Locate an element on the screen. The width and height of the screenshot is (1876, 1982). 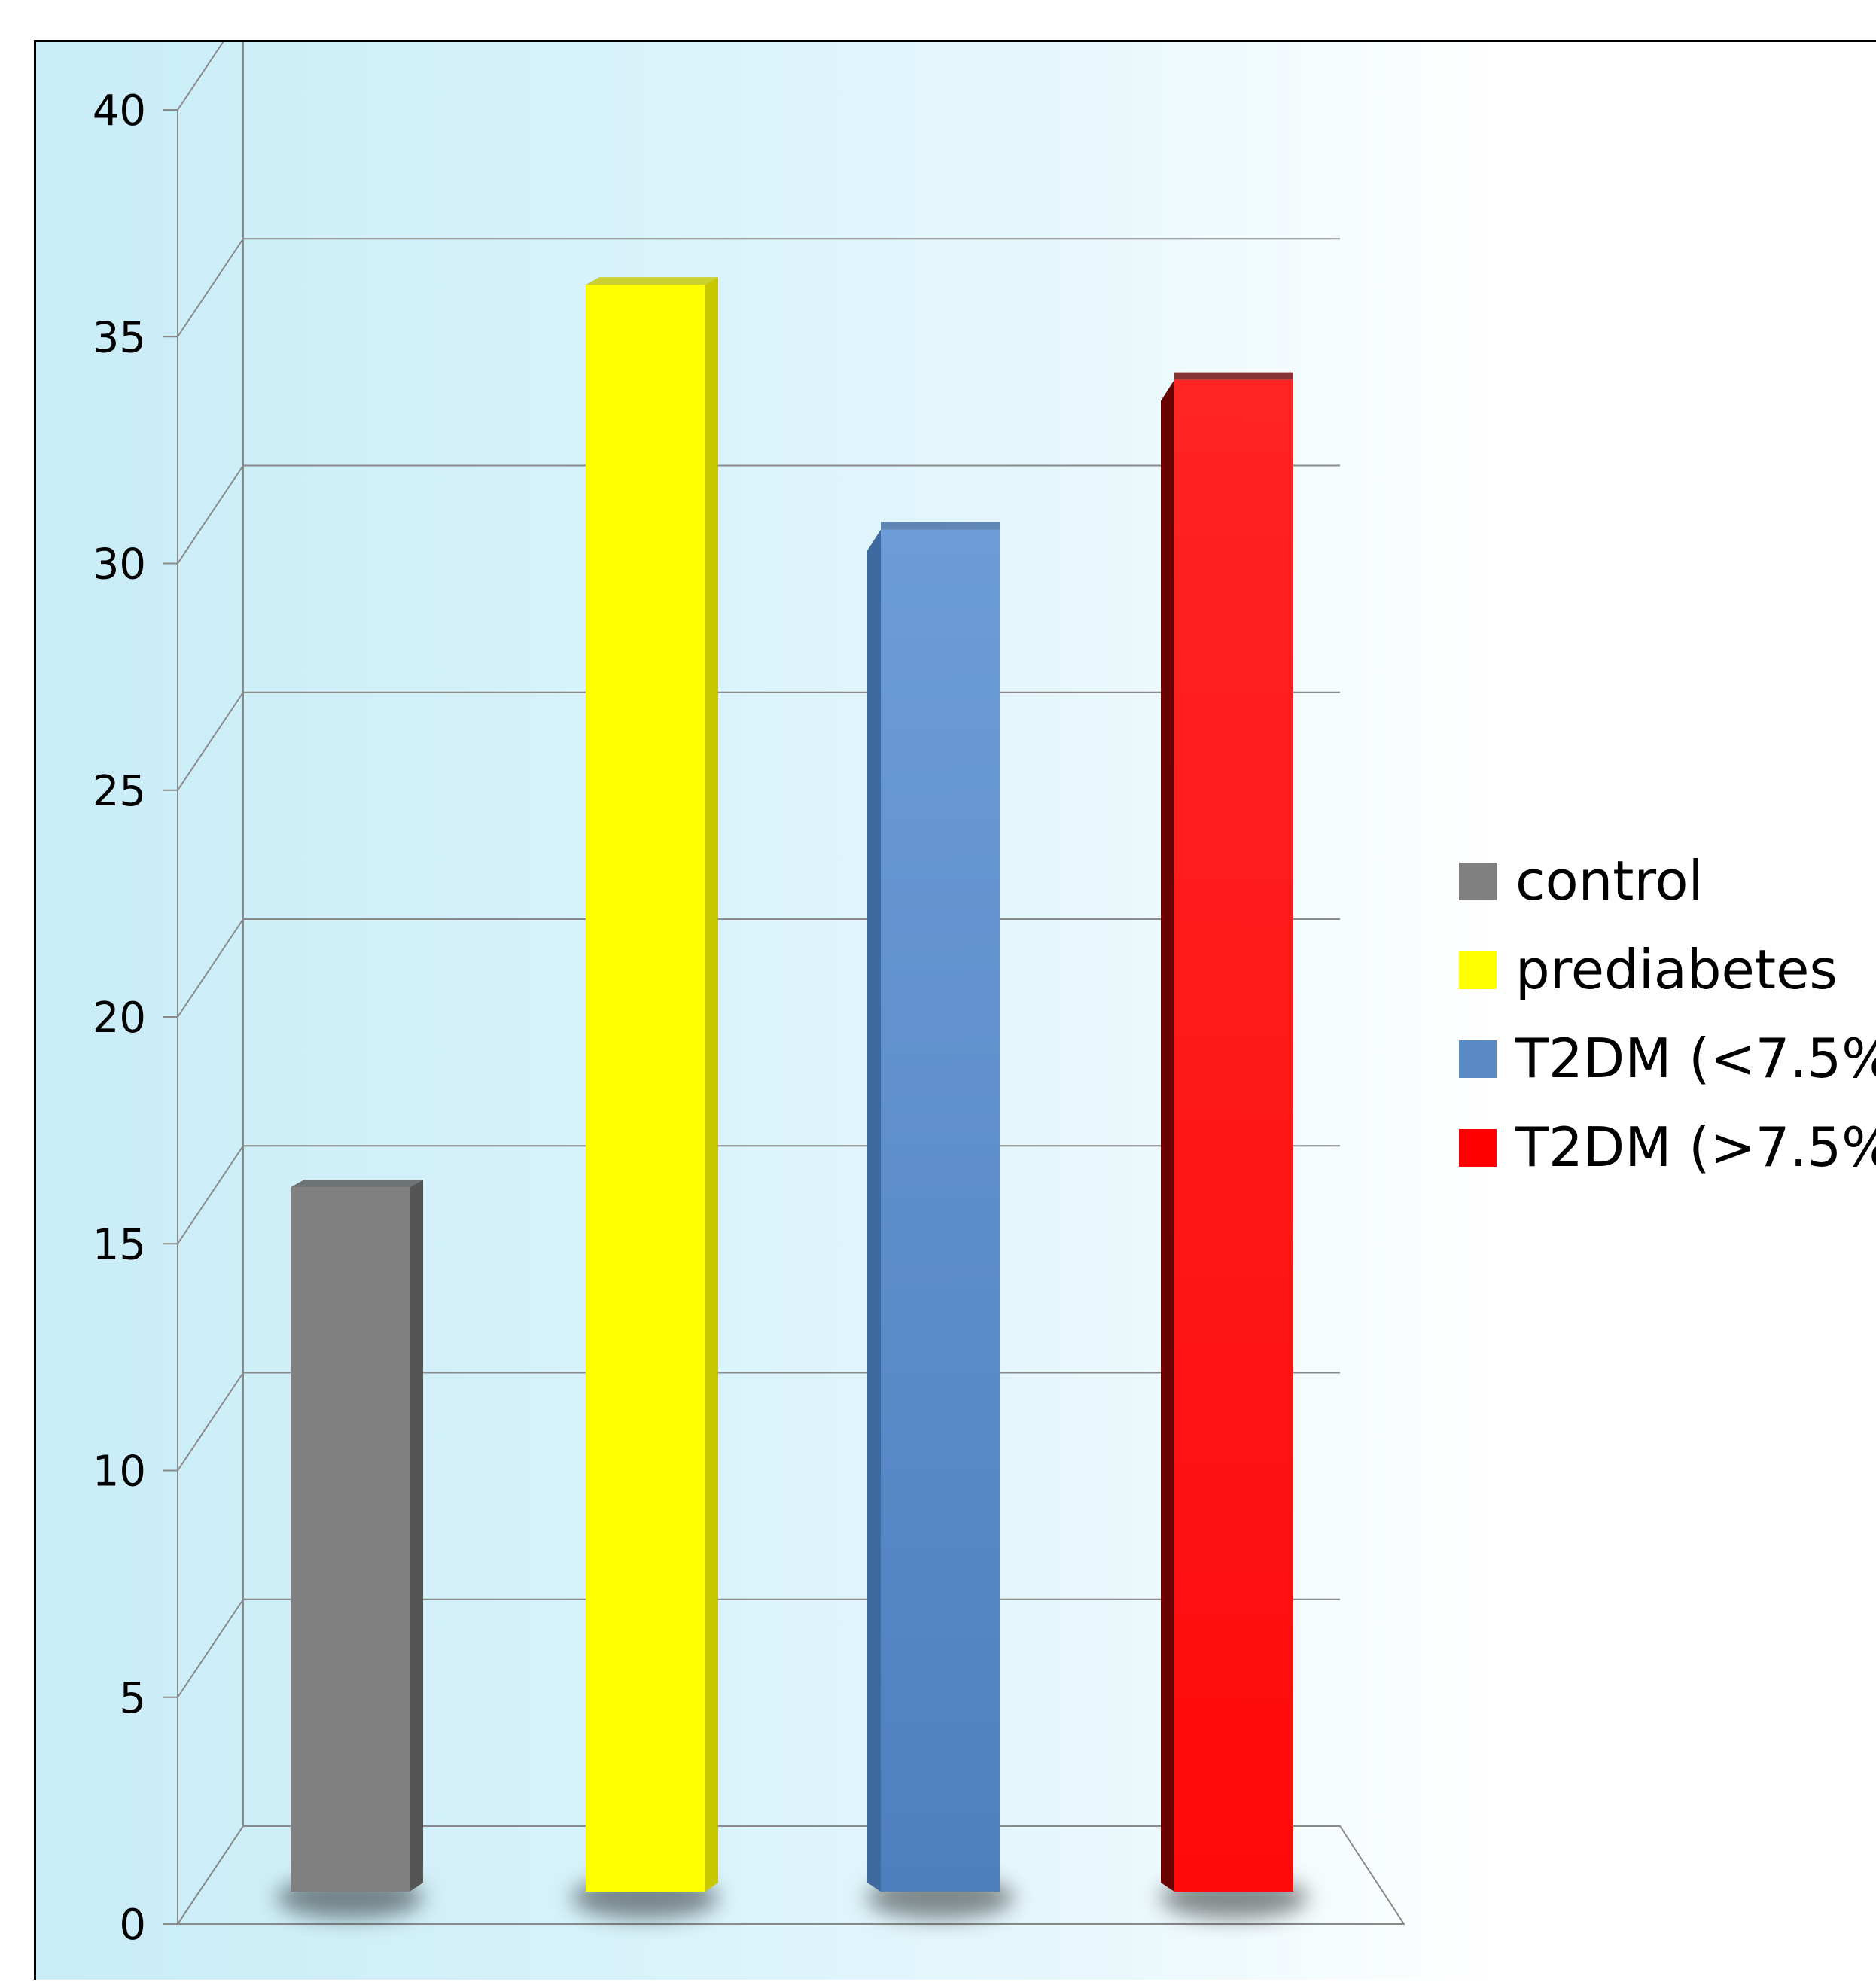
bar-top-prediabetes is located at coordinates (652, 281).